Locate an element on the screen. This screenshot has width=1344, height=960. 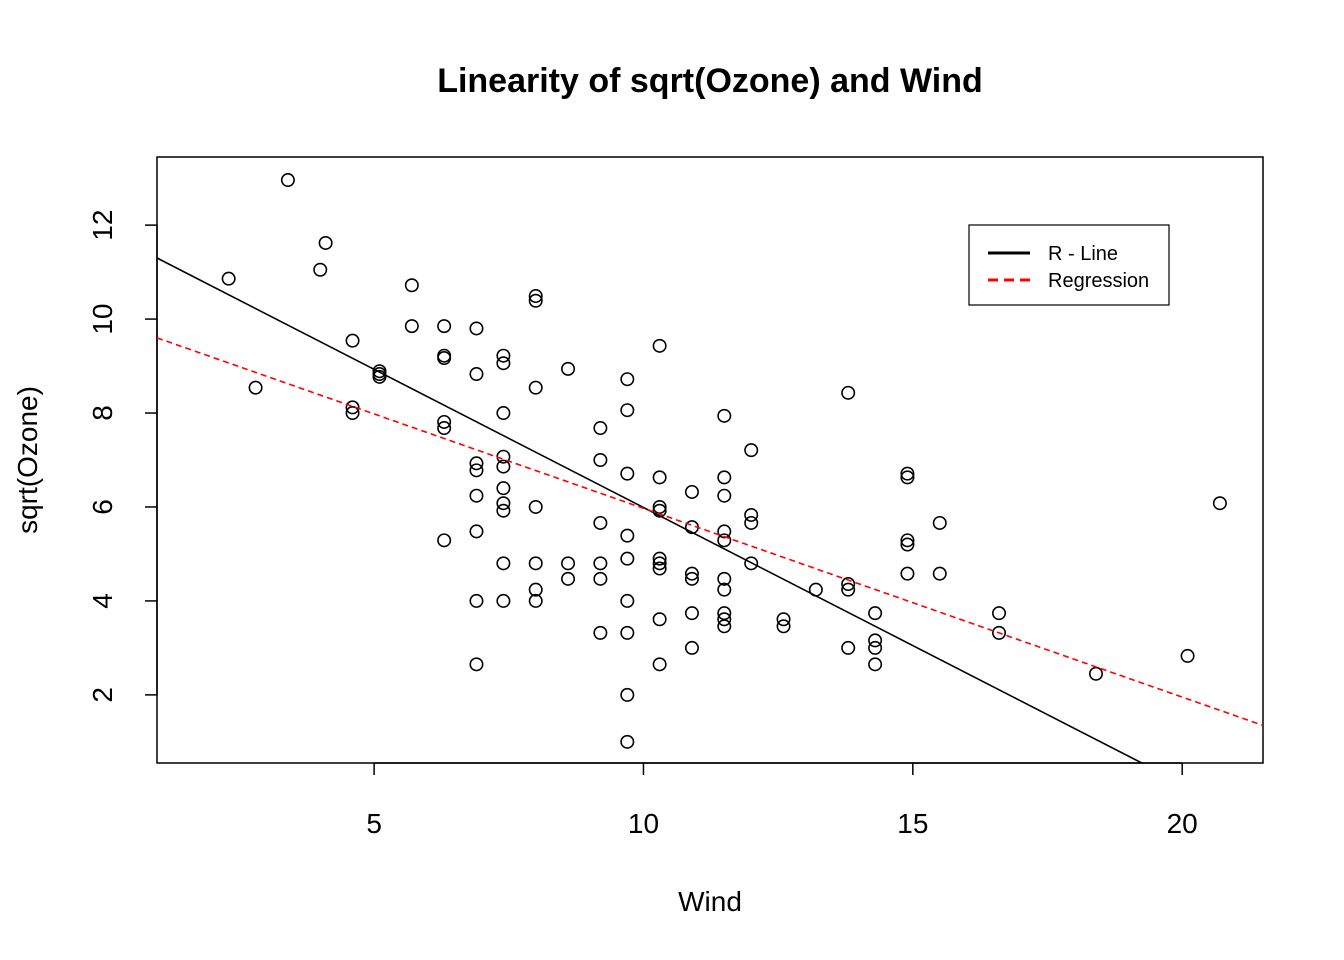
legend: R - Line Regression is located at coordinates (1069, 265).